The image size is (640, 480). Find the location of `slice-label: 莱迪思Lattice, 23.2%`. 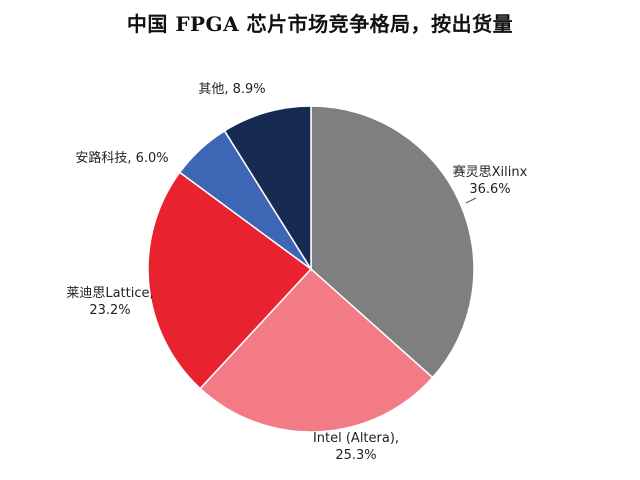

slice-label: 莱迪思Lattice, 23.2% is located at coordinates (109, 302).